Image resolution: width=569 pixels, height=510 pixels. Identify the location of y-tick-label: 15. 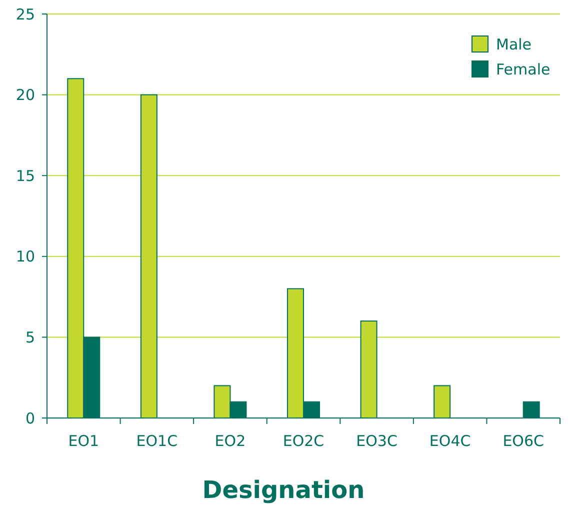
(25, 175).